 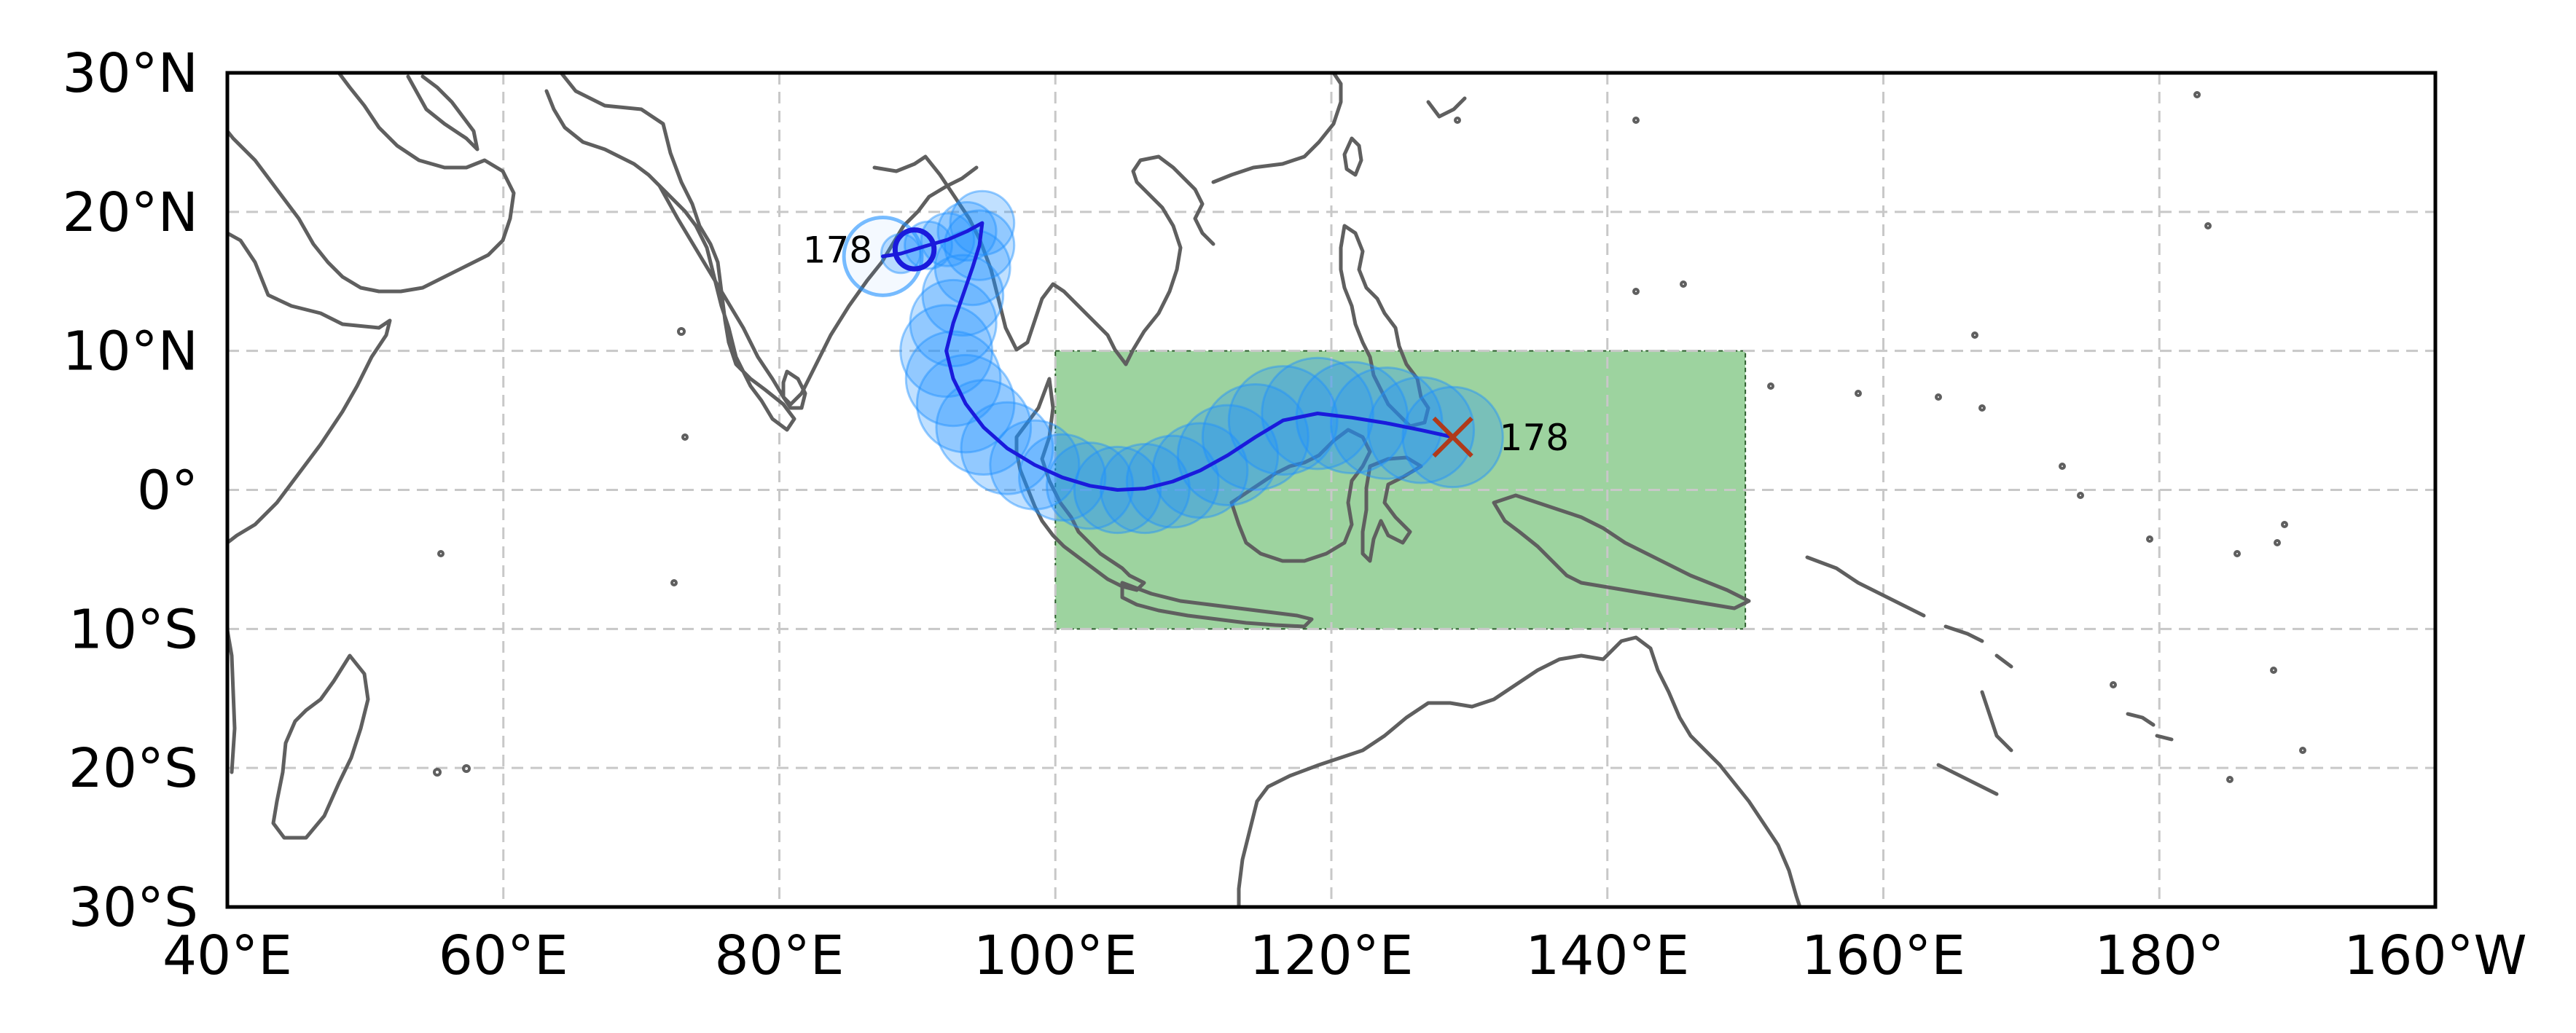 What do you see at coordinates (1452, 437) in the screenshot?
I see `track-start-marker` at bounding box center [1452, 437].